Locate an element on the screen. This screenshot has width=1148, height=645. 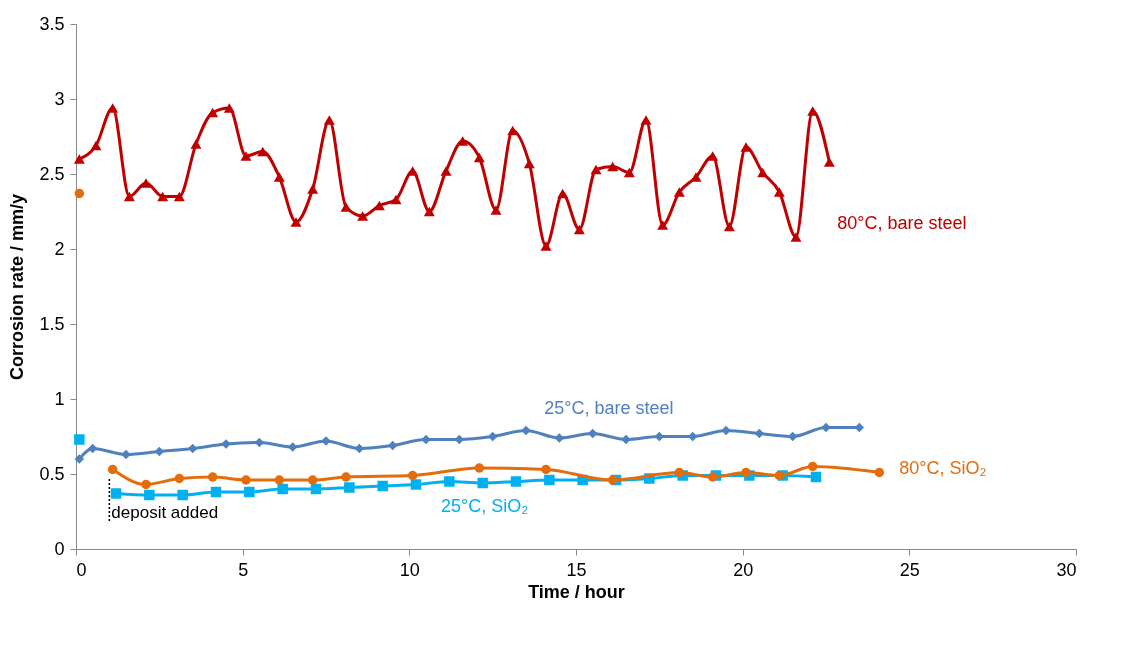
y-axis-title: Corrosion rate / mm/y is located at coordinates (17, 287).